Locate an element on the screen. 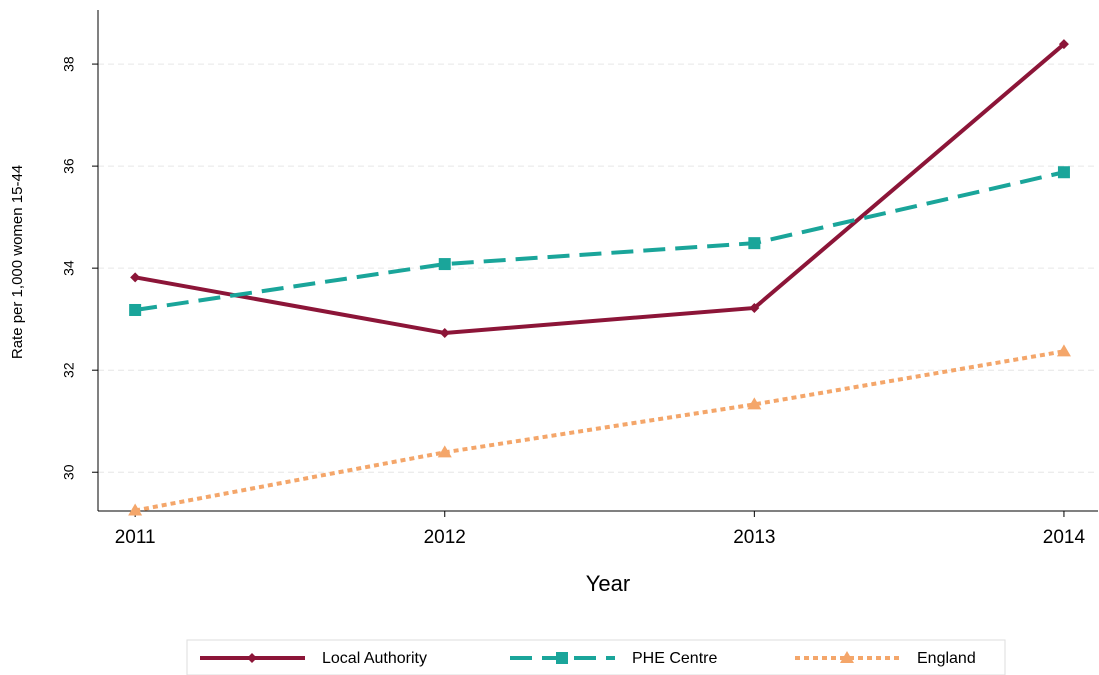 This screenshot has width=1099, height=675. x-axis-title: Year is located at coordinates (608, 583).